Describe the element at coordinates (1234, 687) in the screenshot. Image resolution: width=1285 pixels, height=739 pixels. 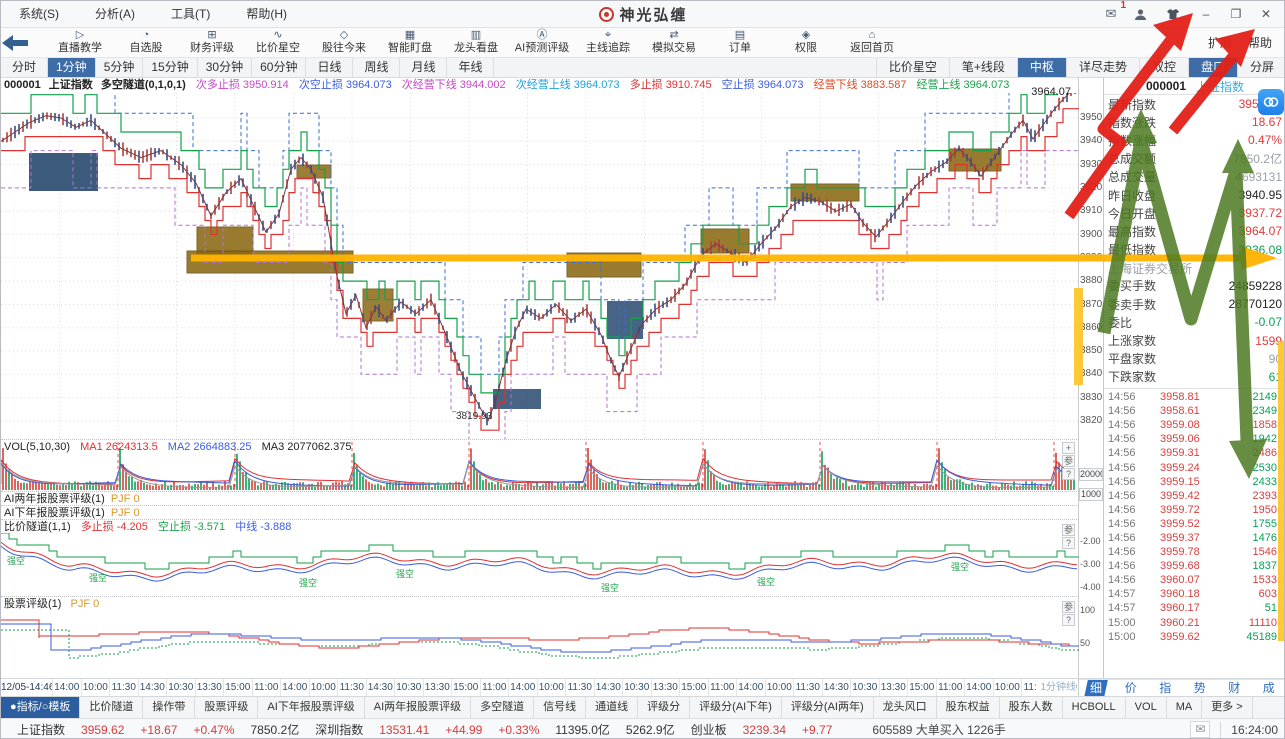
I see `quote-panel-tab: 财` at that location.